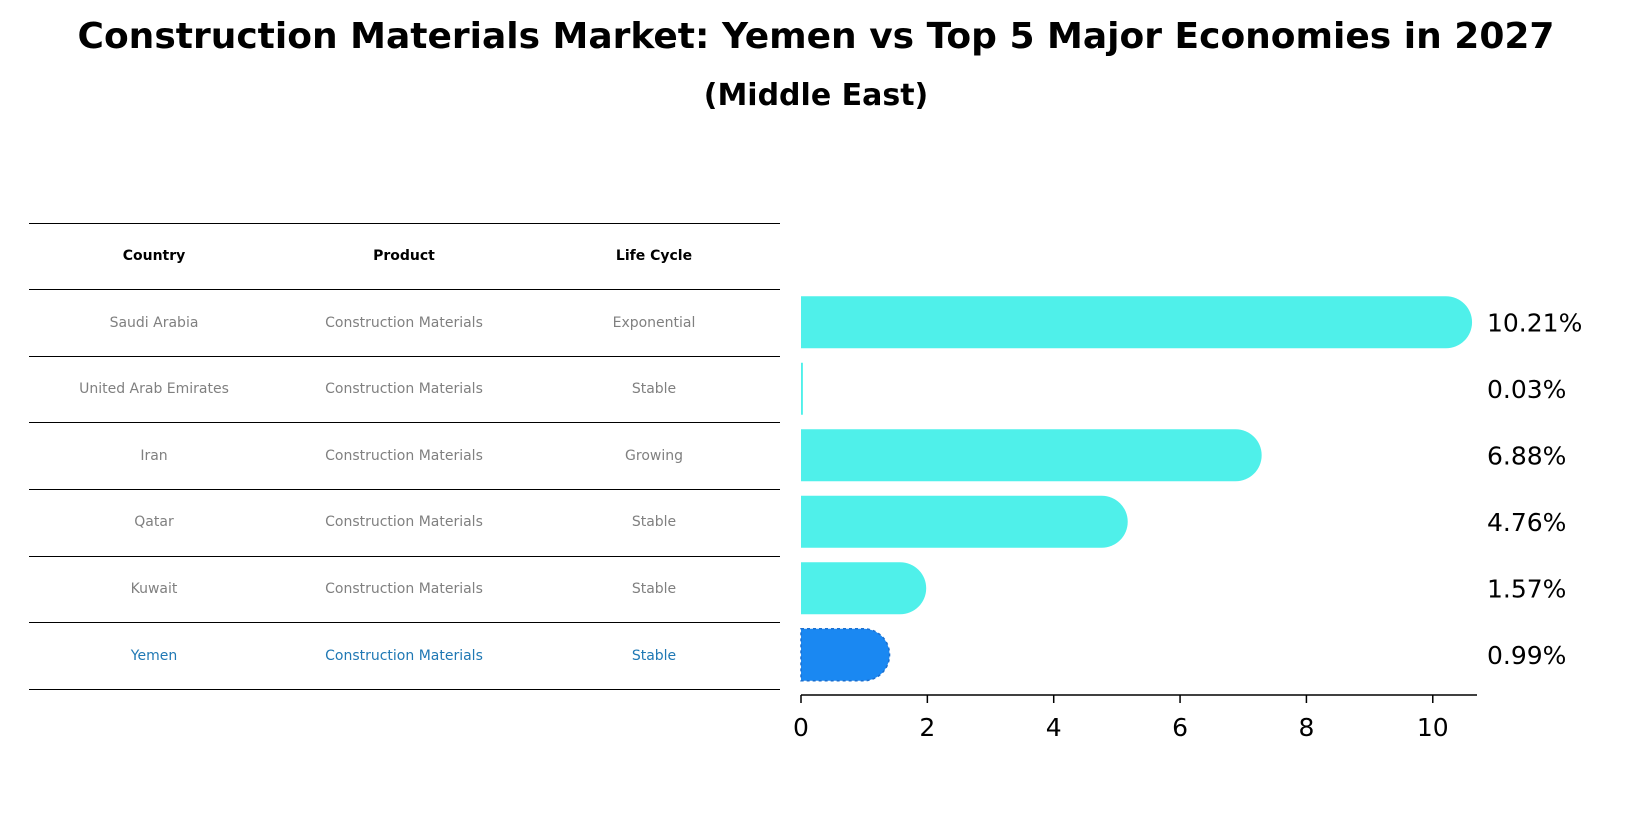  What do you see at coordinates (654, 323) in the screenshot?
I see `table-cell-life-cycle: Exponential` at bounding box center [654, 323].